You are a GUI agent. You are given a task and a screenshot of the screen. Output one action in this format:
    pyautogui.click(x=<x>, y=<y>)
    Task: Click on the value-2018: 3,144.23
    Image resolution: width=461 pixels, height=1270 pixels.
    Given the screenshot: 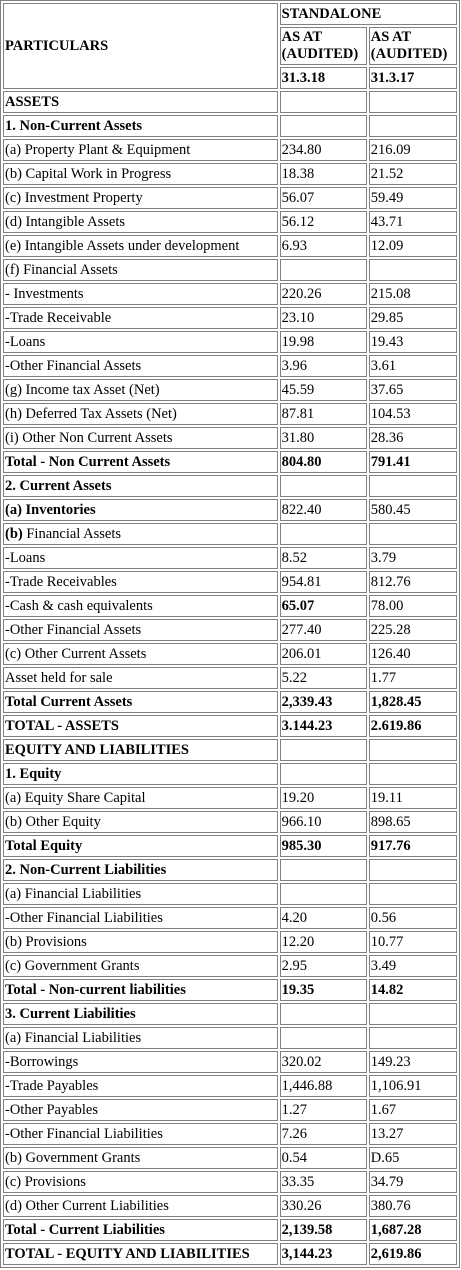 What is the action you would take?
    pyautogui.click(x=323, y=1254)
    